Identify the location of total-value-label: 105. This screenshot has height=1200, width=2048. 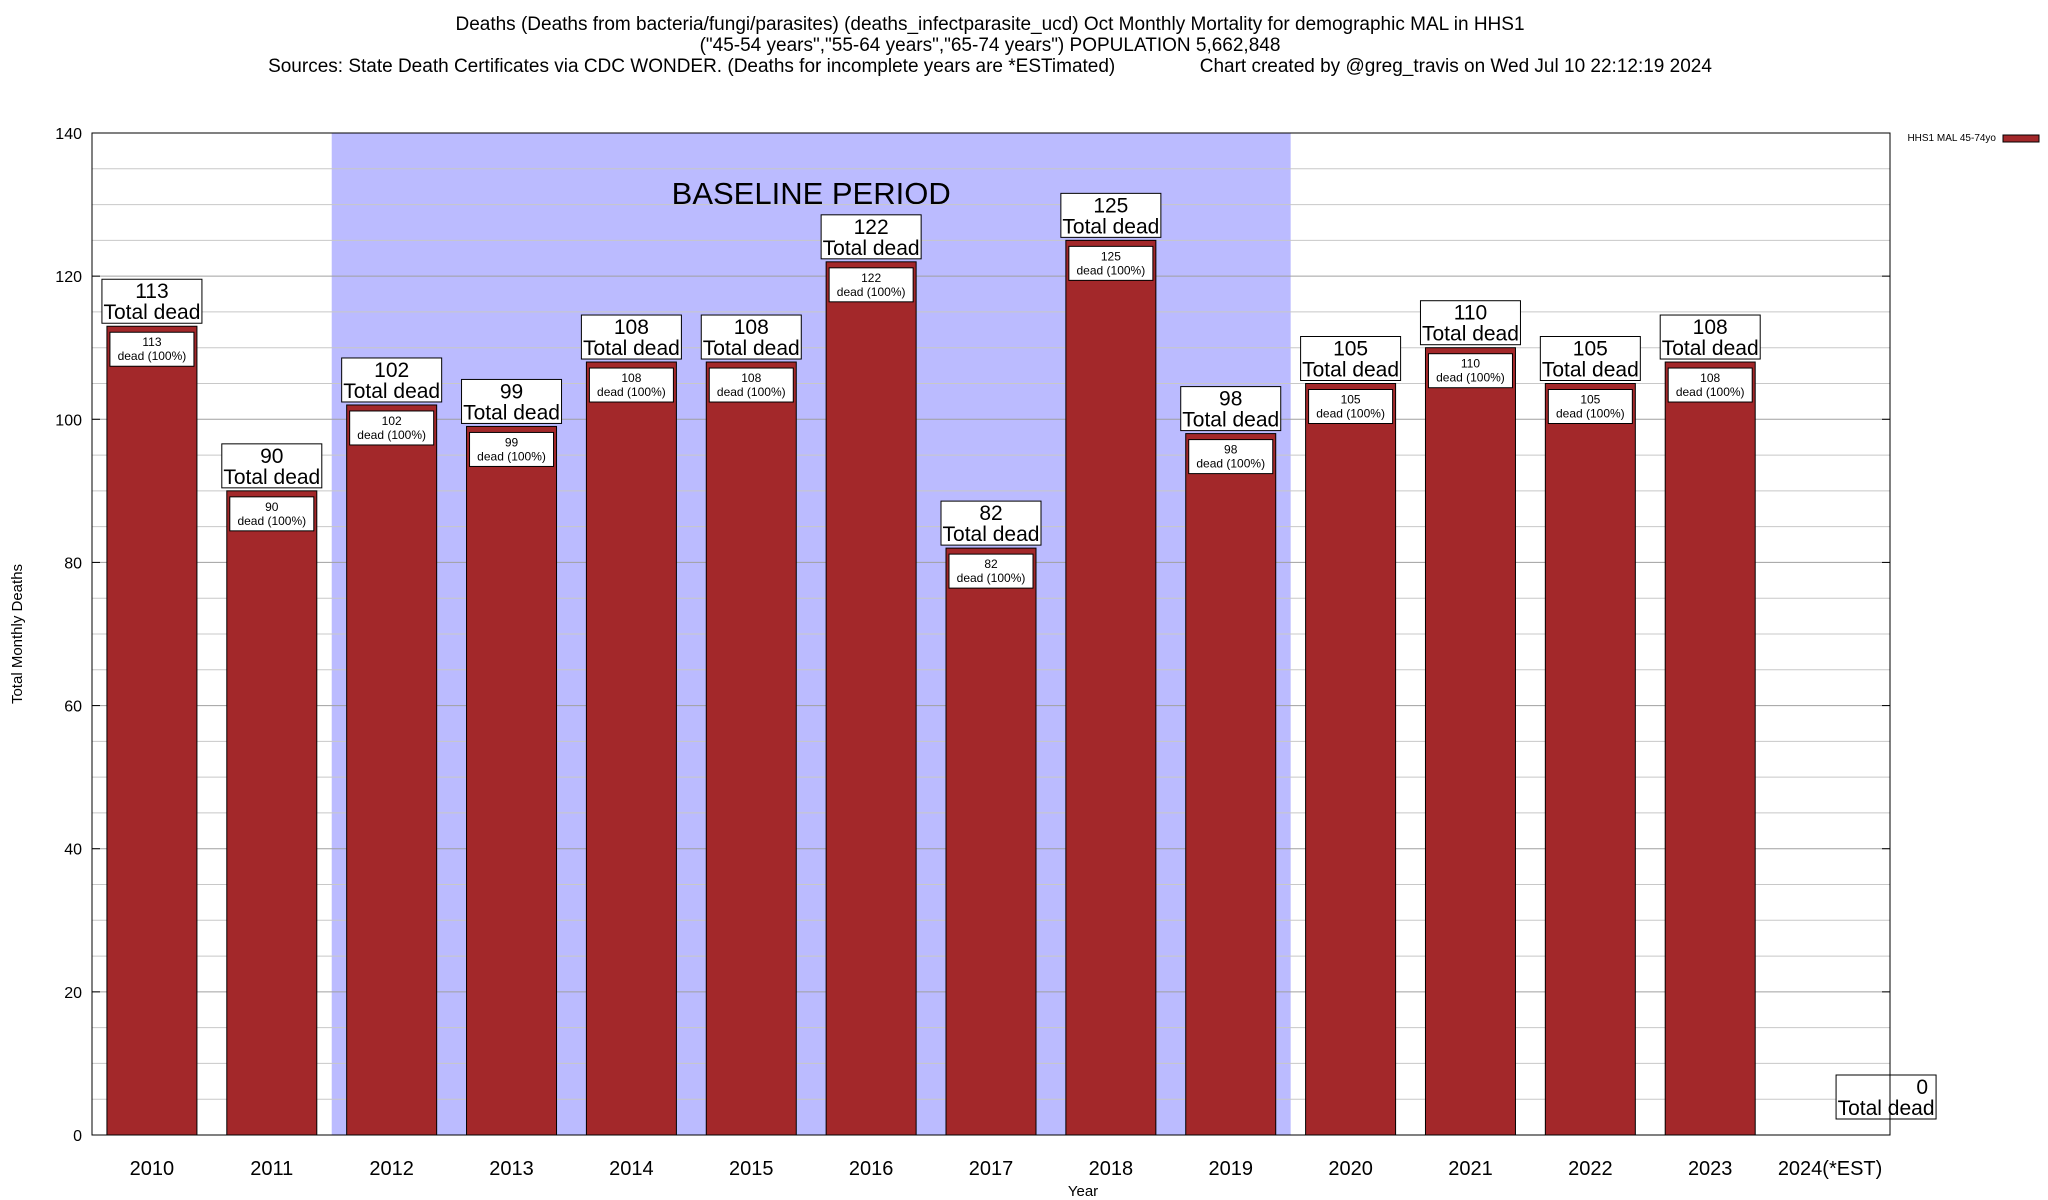
(1350, 349).